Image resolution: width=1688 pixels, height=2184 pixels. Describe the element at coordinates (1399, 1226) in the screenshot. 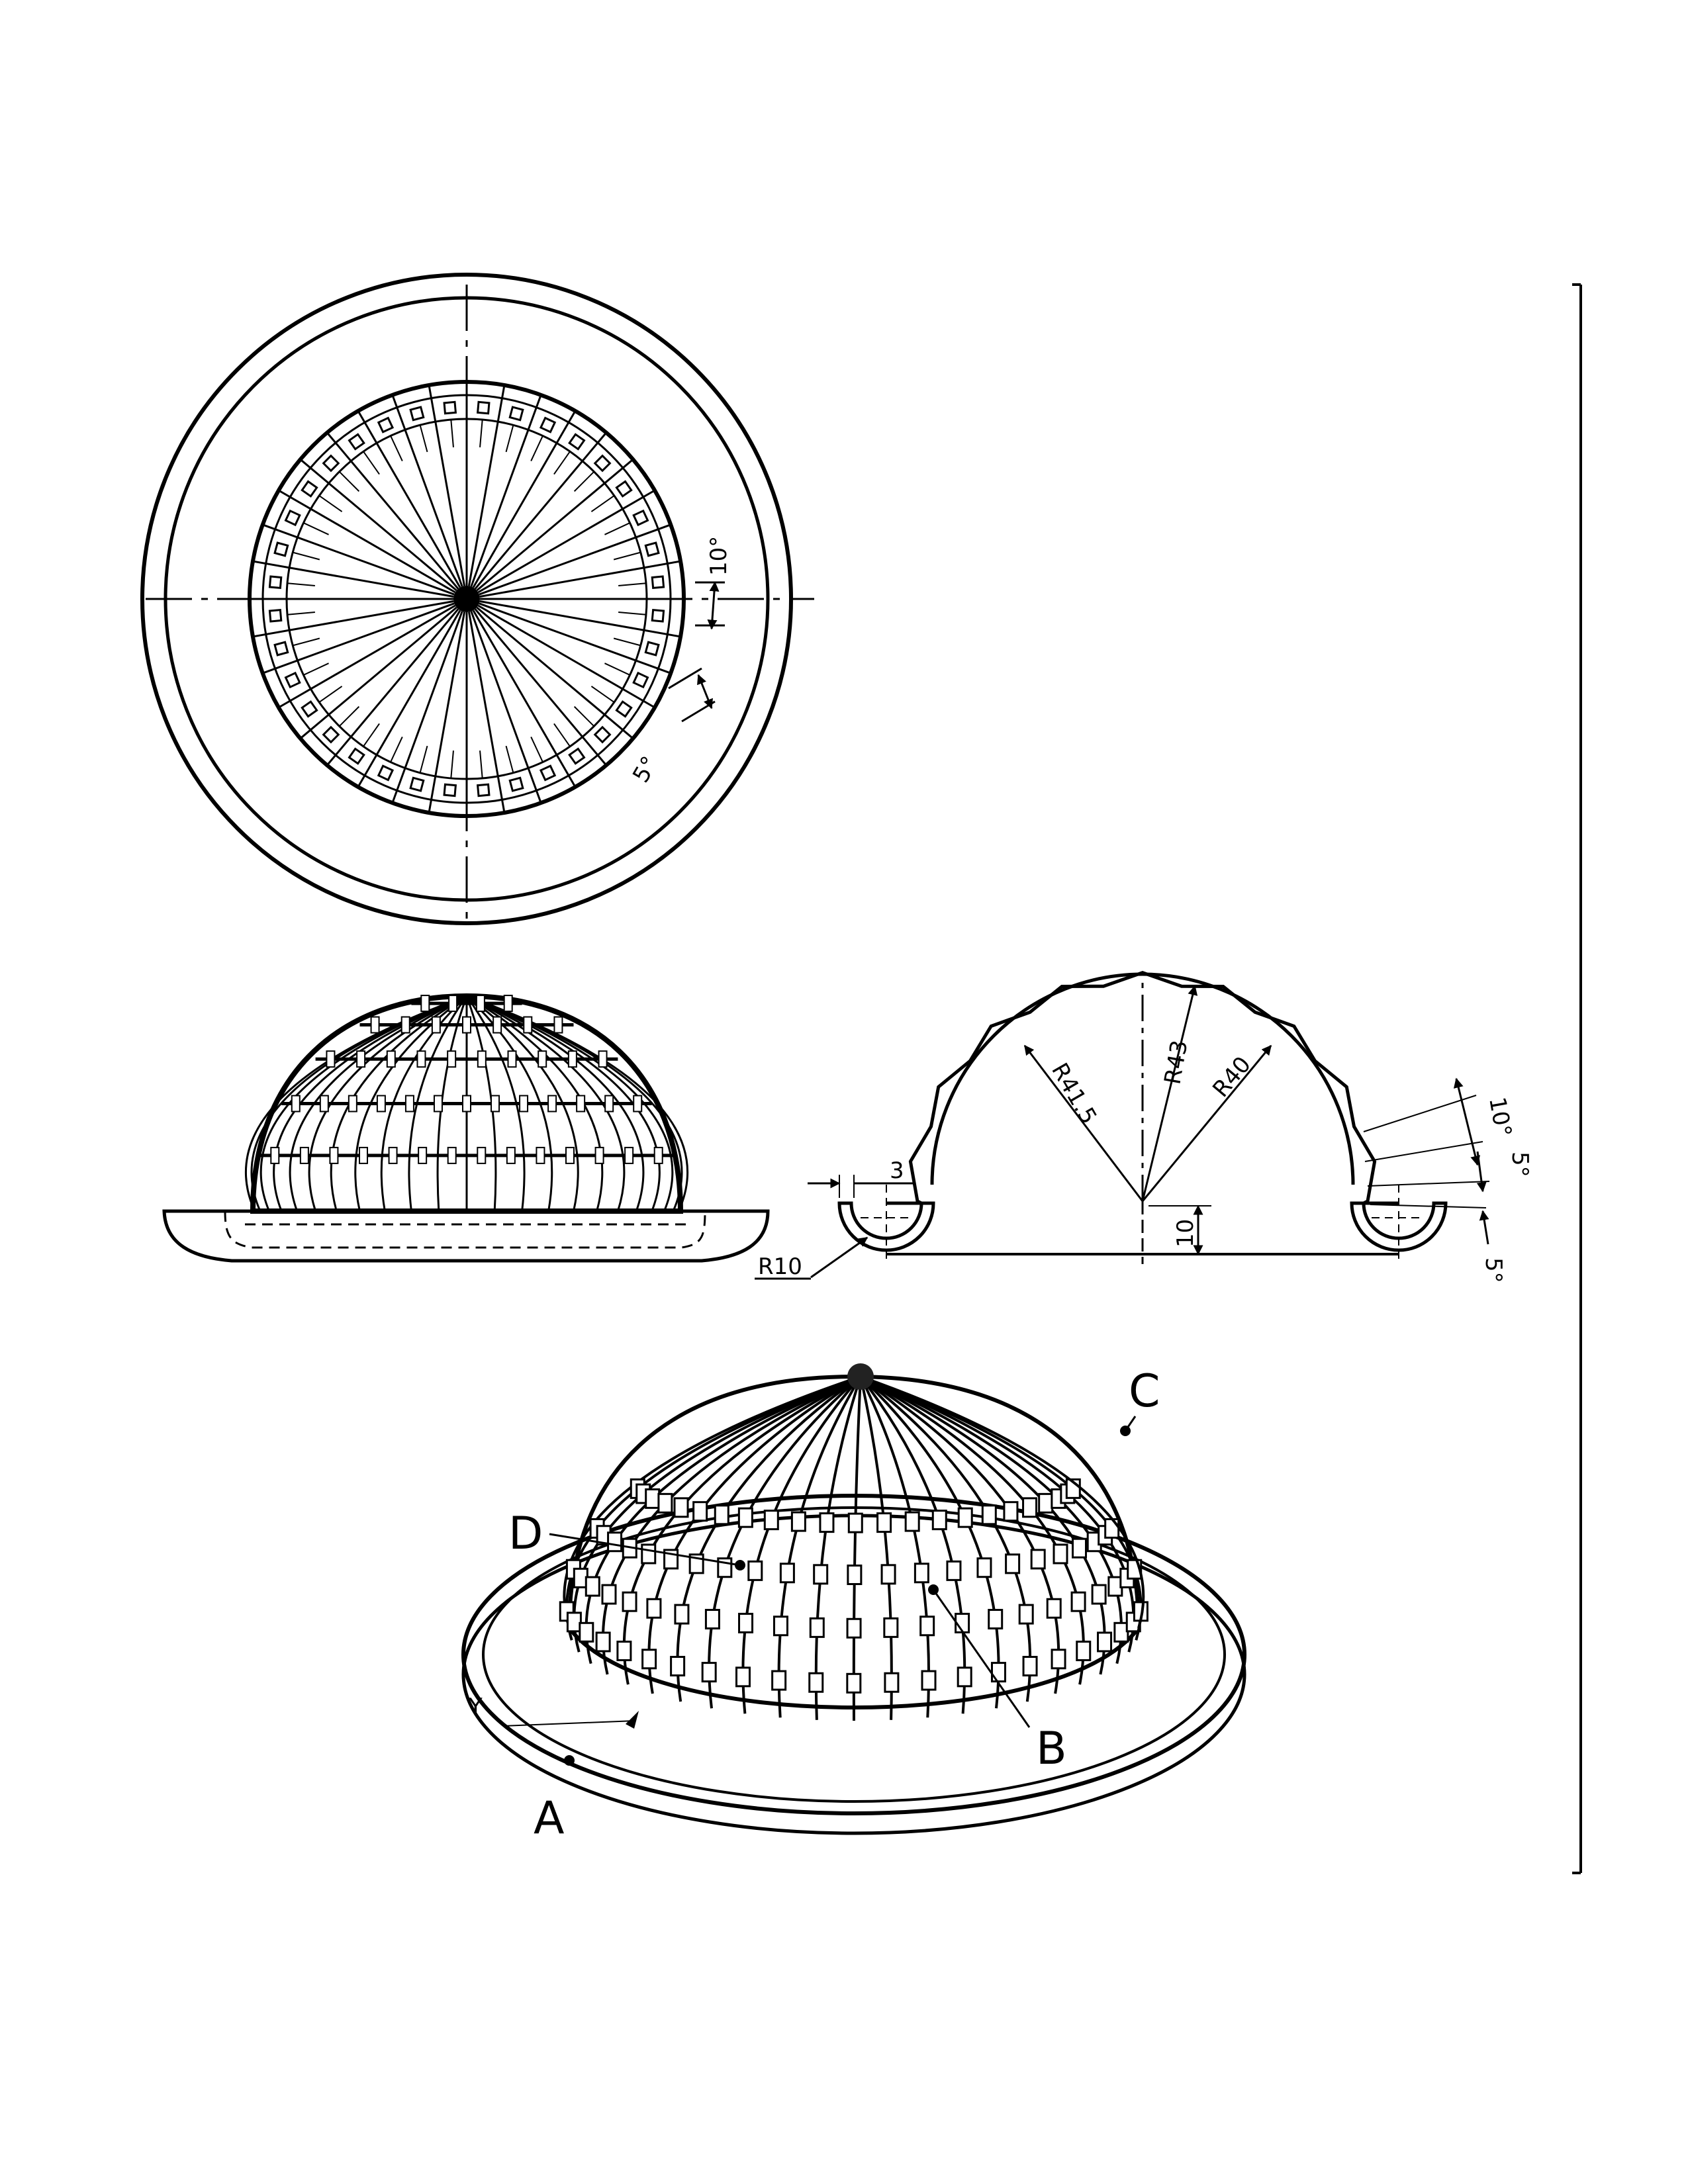

I see `right-cup` at that location.